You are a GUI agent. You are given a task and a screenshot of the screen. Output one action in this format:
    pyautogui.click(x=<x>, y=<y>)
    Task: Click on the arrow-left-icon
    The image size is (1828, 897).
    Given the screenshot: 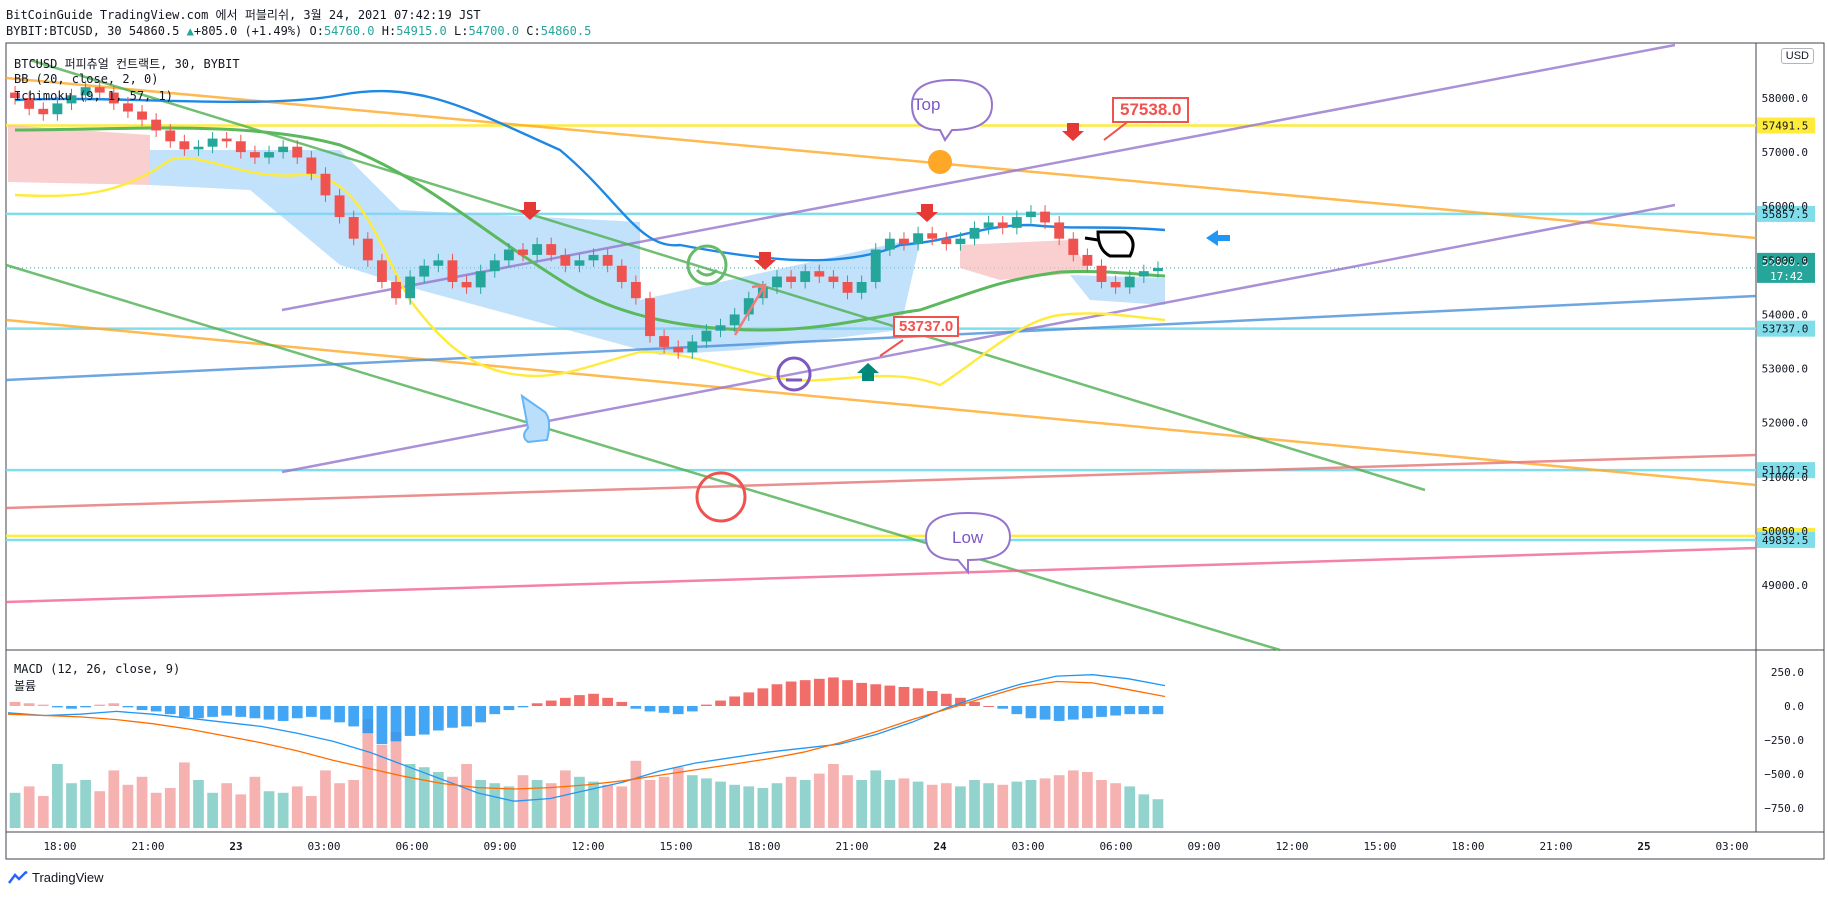 What is the action you would take?
    pyautogui.click(x=1218, y=238)
    